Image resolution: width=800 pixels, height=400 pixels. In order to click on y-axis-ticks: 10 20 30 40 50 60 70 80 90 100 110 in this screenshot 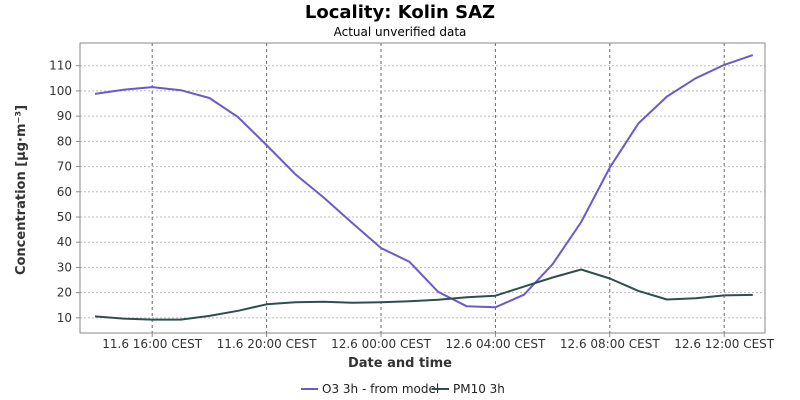, I will do `click(64, 192)`.